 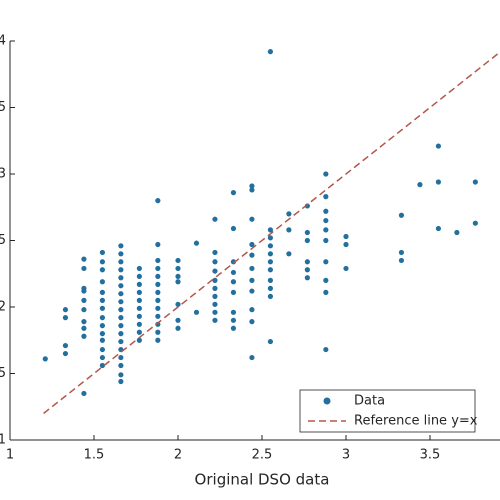 I want to click on x-tick-label: 3, so click(x=346, y=455).